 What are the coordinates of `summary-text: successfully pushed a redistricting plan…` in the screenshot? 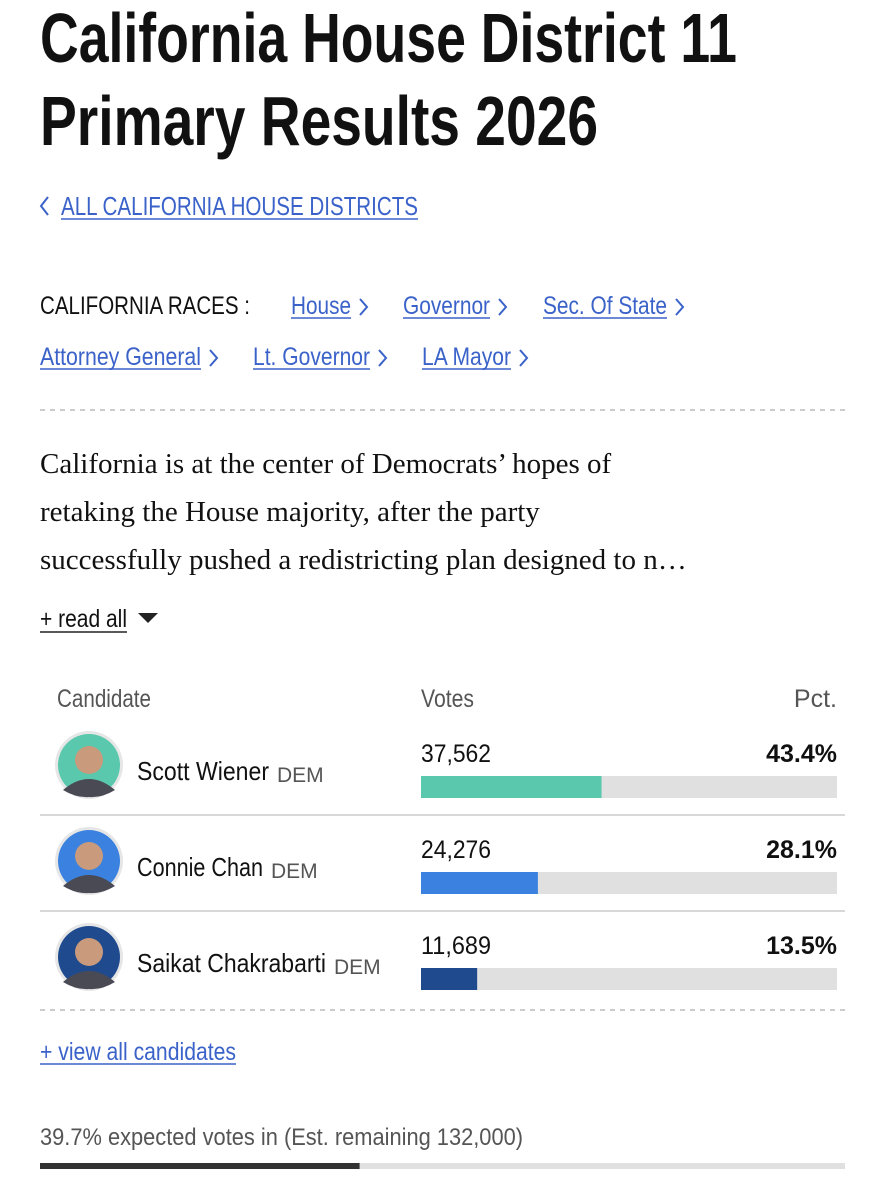 It's located at (363, 560).